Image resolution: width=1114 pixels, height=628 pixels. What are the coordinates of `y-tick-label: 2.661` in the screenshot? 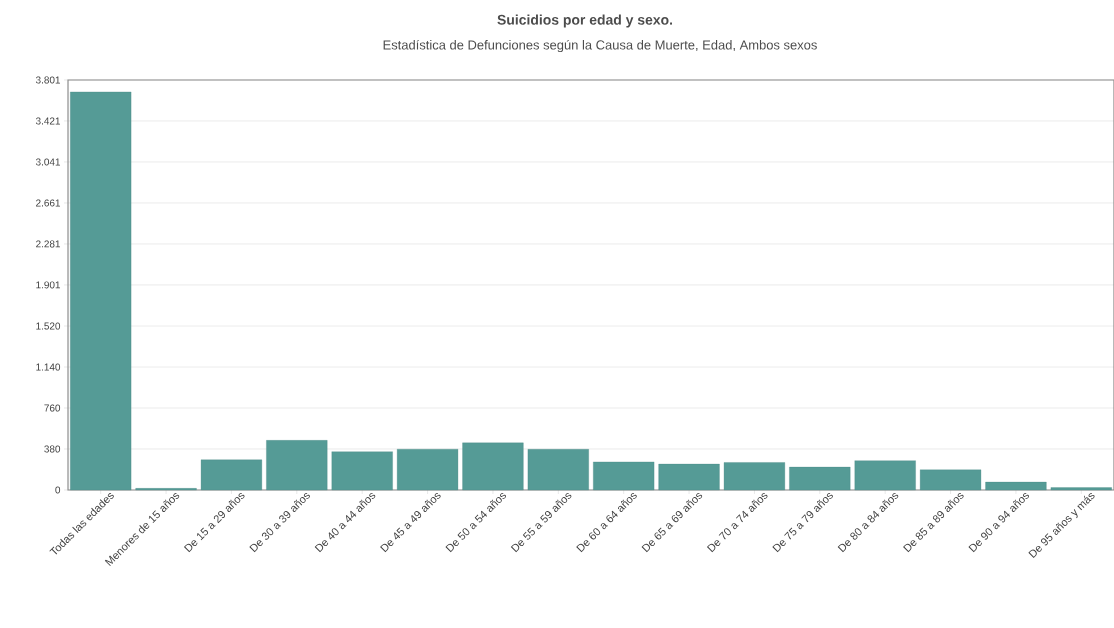 It's located at (48, 203).